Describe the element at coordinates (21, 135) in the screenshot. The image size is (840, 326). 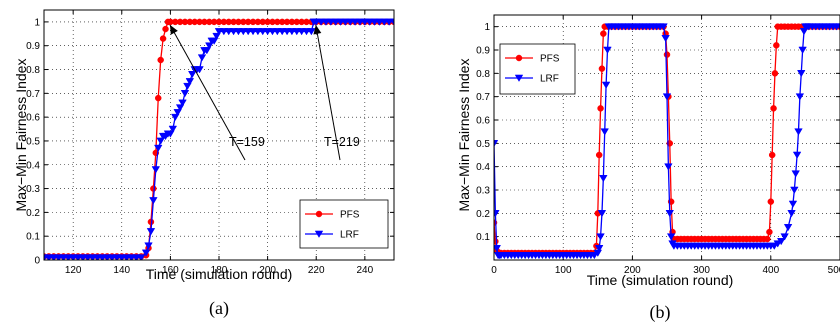
I see `y-axis-label: Max−Min Fairness Index` at that location.